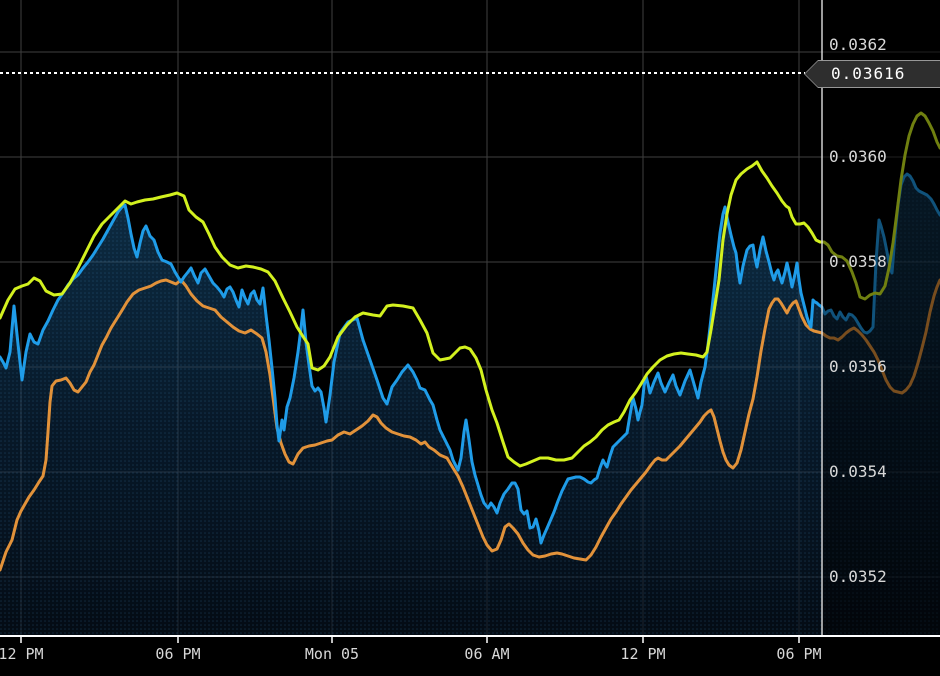 This screenshot has width=940, height=676. Describe the element at coordinates (858, 44) in the screenshot. I see `y-axis-label: 0.0362` at that location.